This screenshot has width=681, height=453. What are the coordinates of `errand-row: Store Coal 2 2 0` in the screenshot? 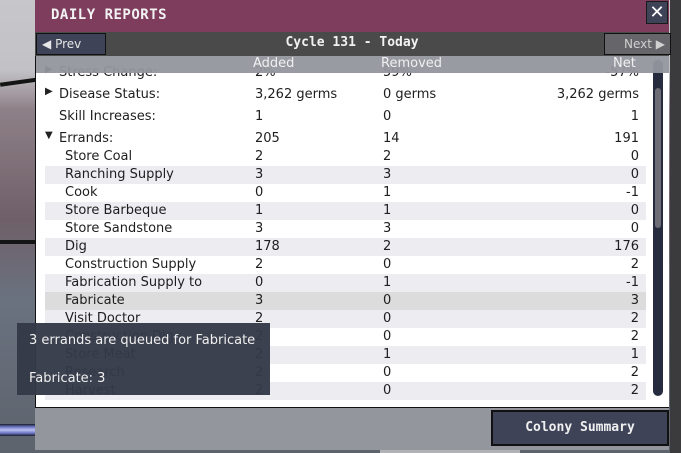 It's located at (352, 156).